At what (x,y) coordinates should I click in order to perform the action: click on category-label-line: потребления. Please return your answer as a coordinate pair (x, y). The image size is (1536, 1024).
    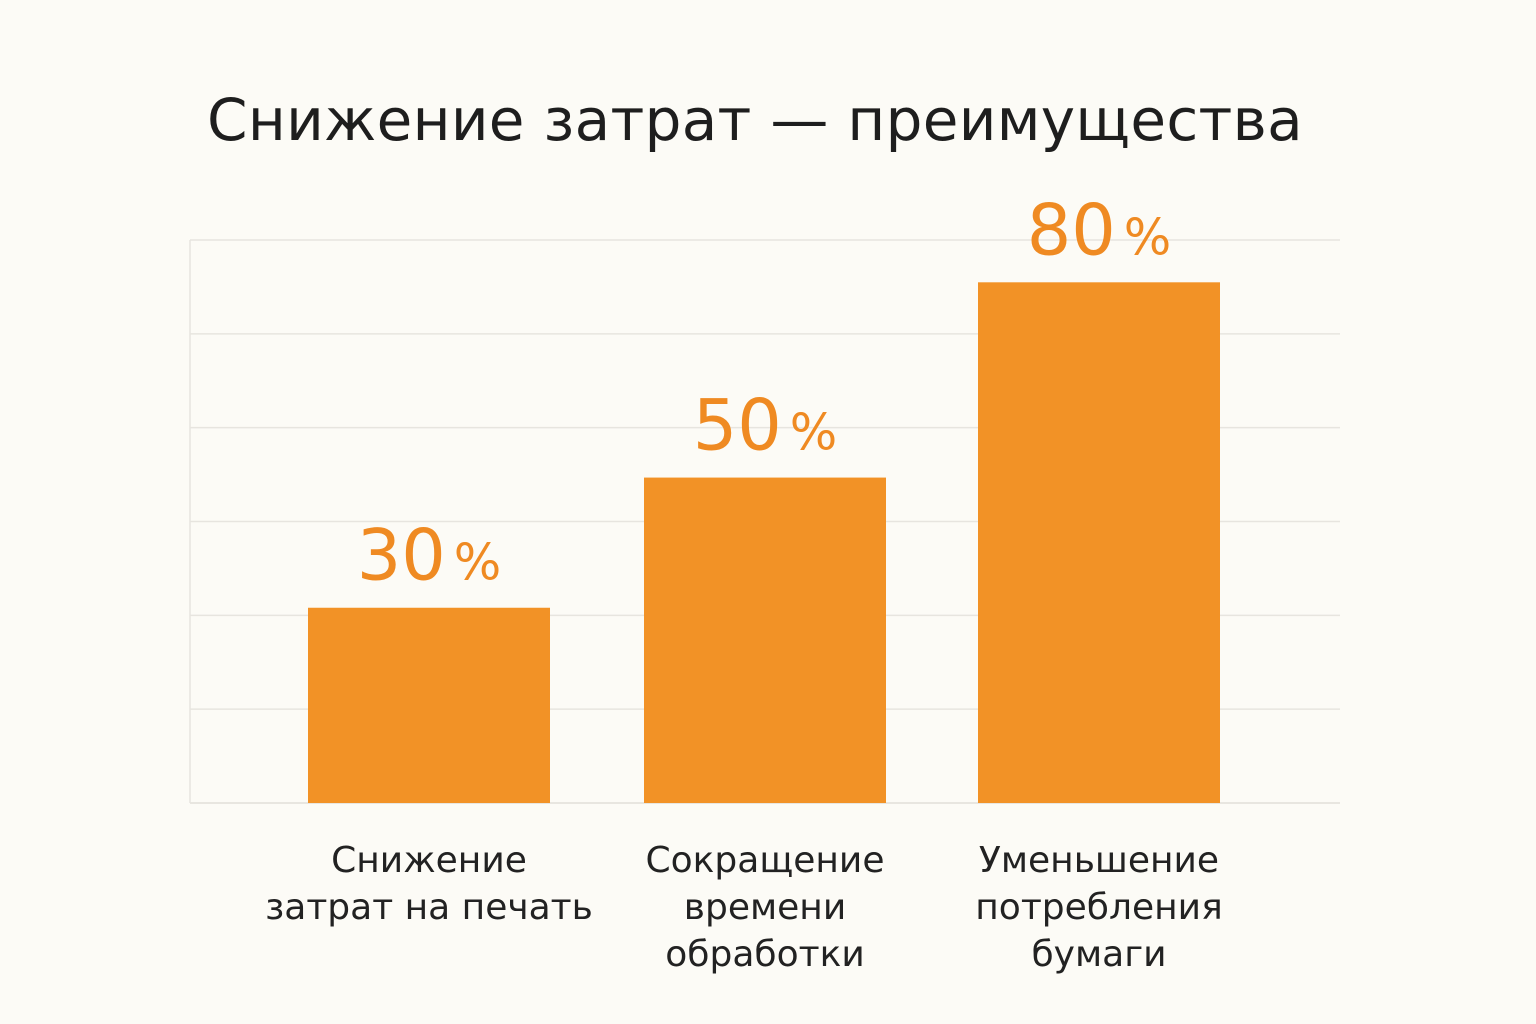
    Looking at the image, I should click on (1098, 907).